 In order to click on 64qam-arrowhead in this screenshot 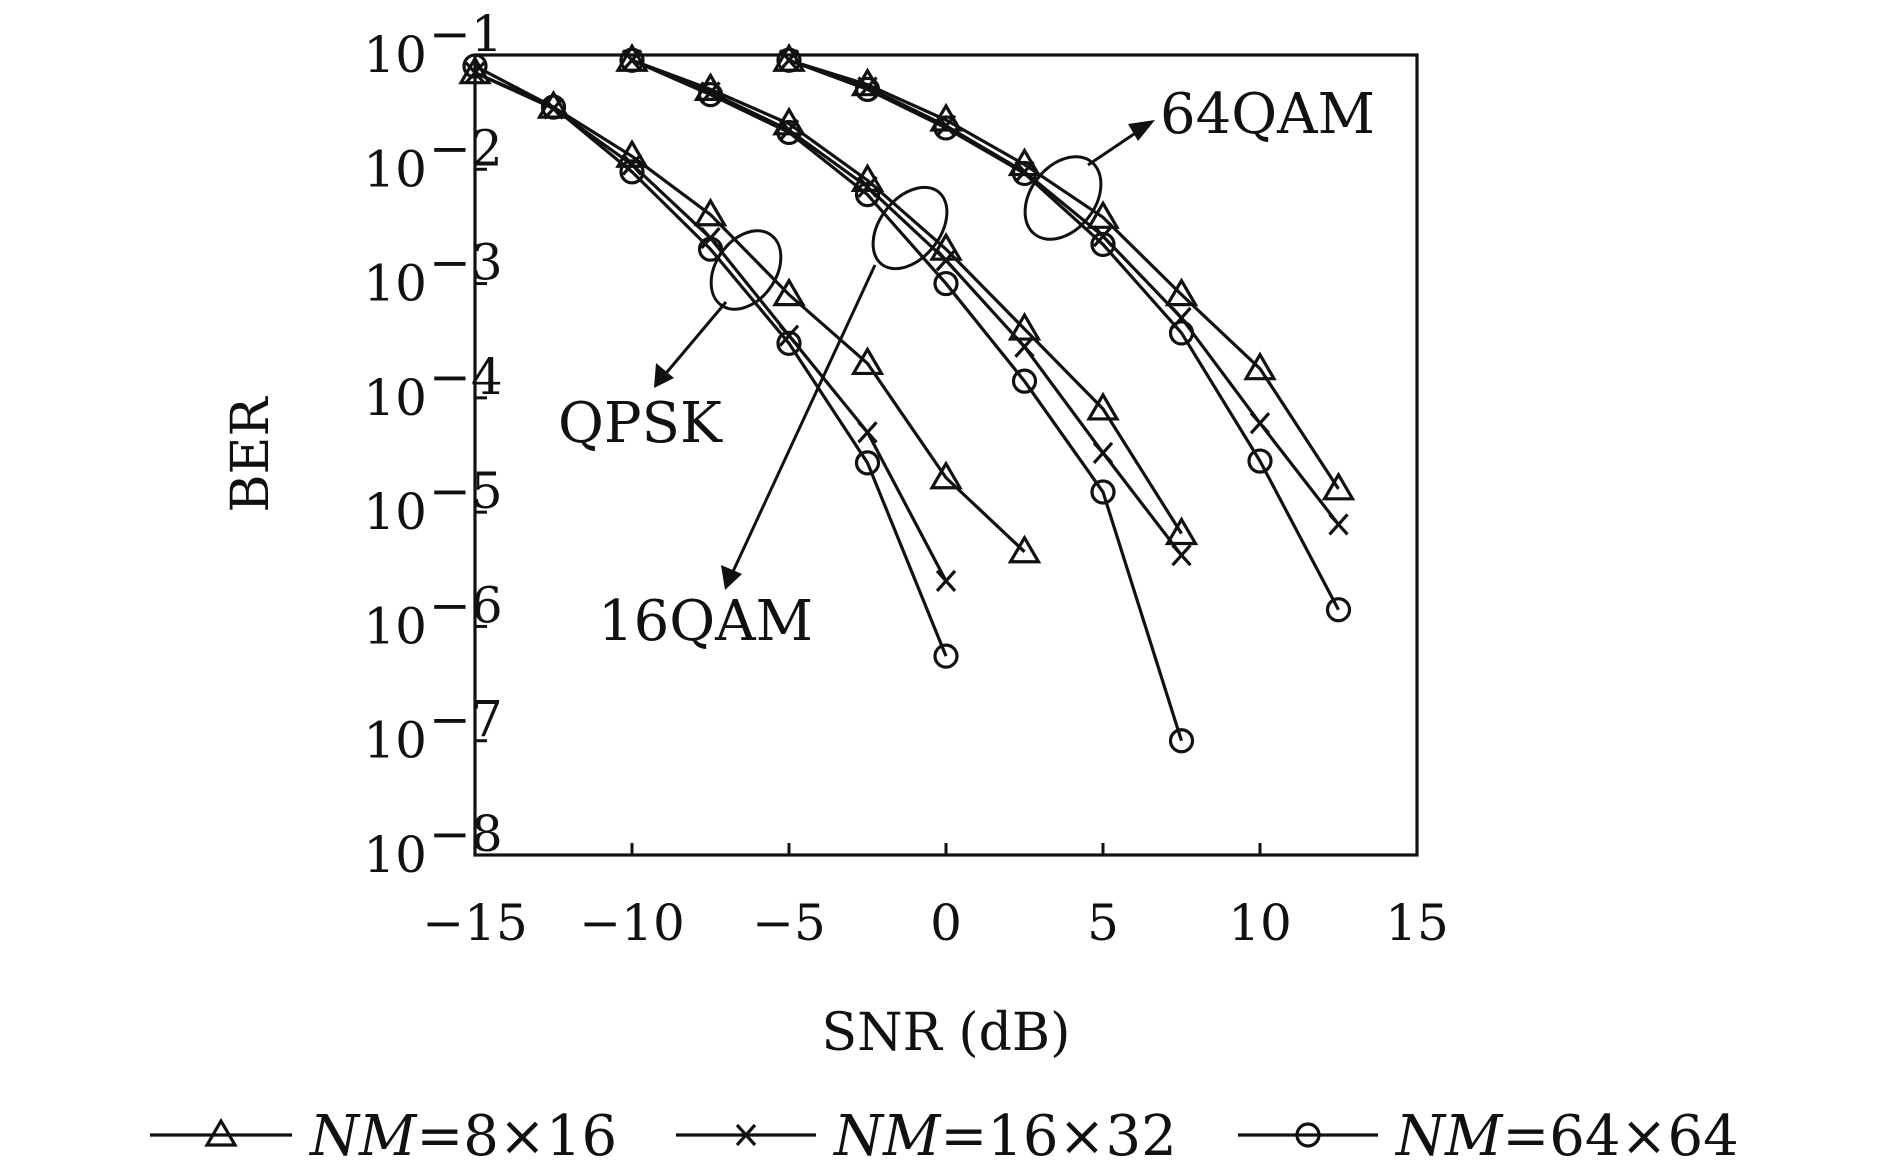, I will do `click(1141, 130)`.